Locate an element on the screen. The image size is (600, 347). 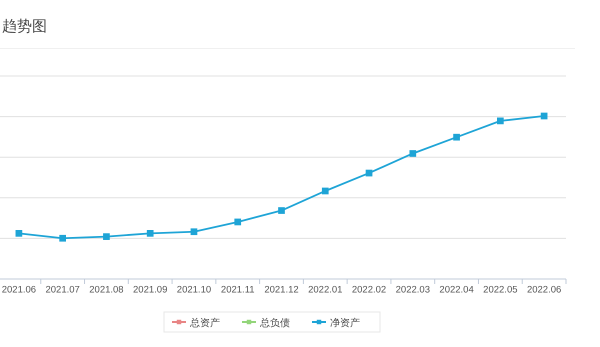
legend-label: 净资产 is located at coordinates (345, 323).